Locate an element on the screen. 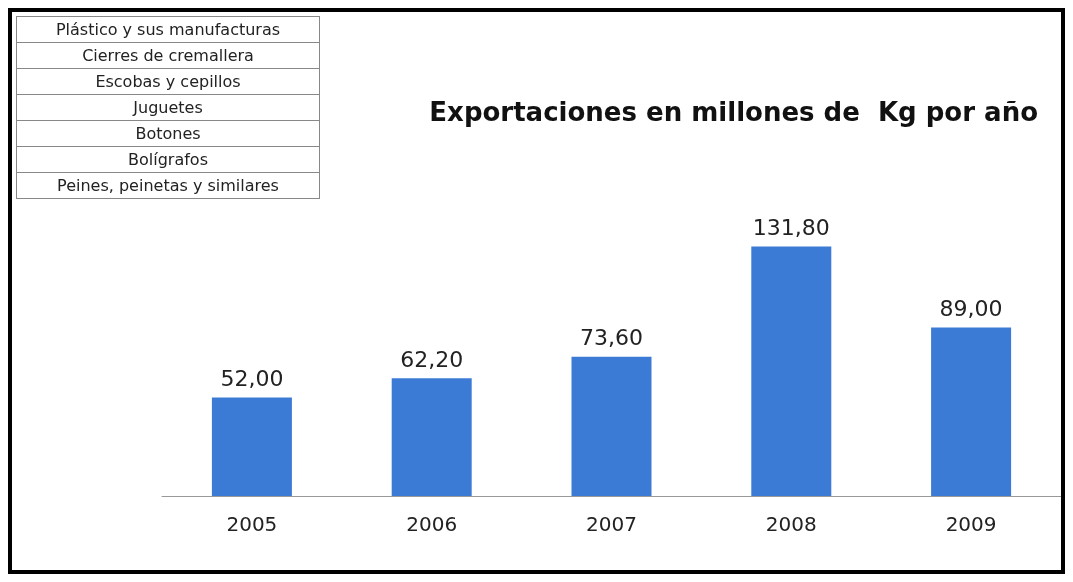  x-tick-label: 2008 is located at coordinates (791, 524).